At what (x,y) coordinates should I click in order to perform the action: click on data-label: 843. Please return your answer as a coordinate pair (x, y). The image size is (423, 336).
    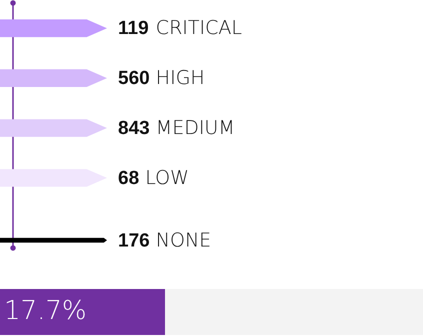
    Looking at the image, I should click on (134, 129).